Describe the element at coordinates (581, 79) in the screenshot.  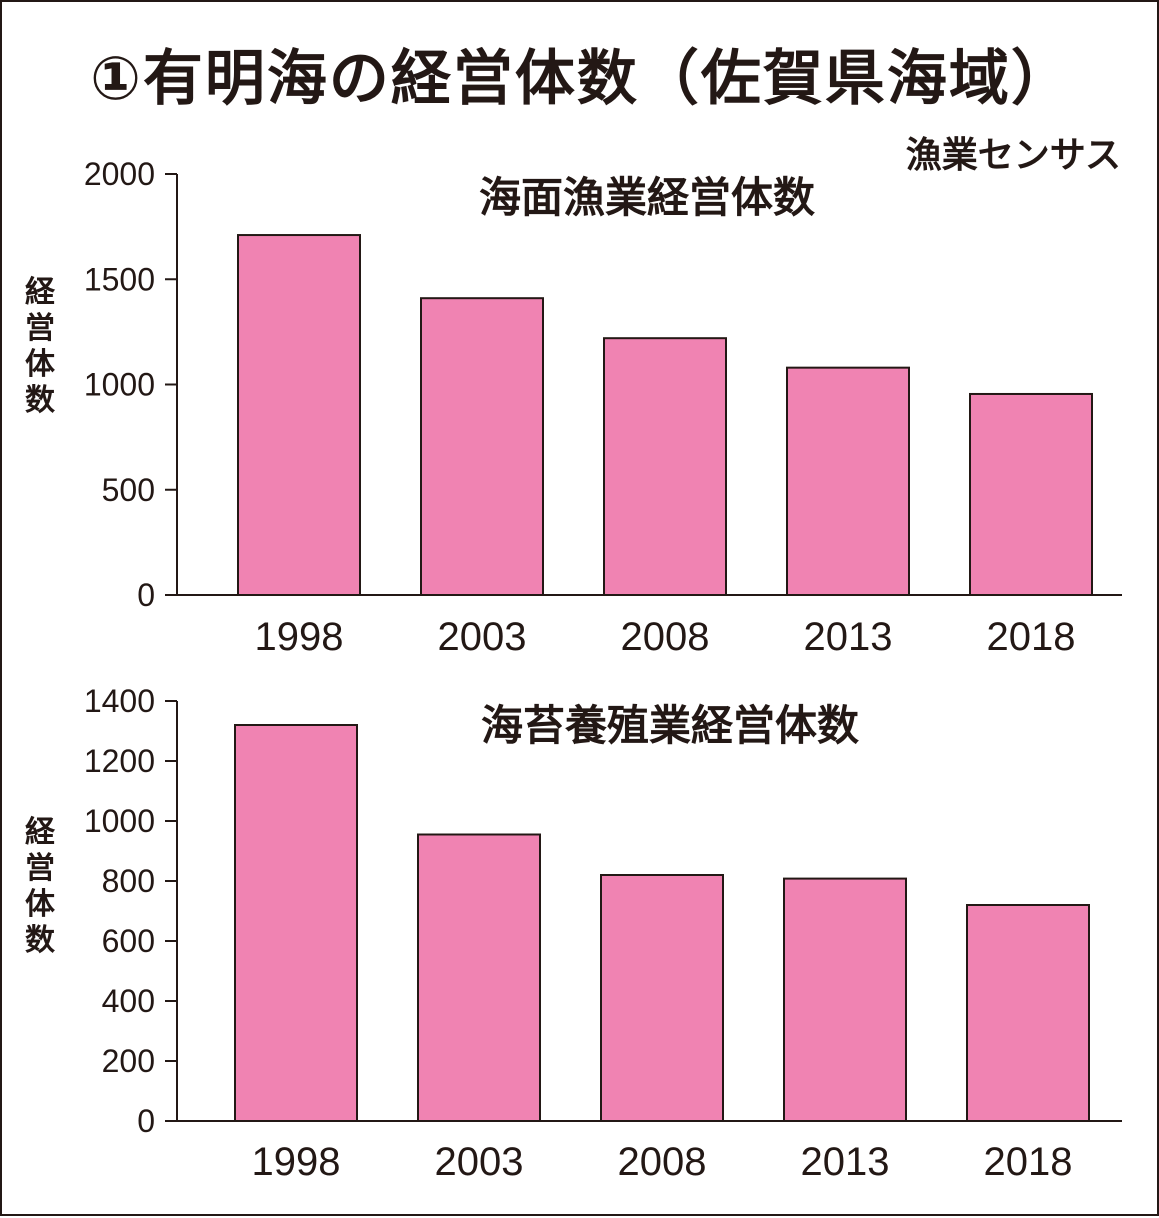
I see `main-title: ①有明海の経営体数（佐賀県海域）` at that location.